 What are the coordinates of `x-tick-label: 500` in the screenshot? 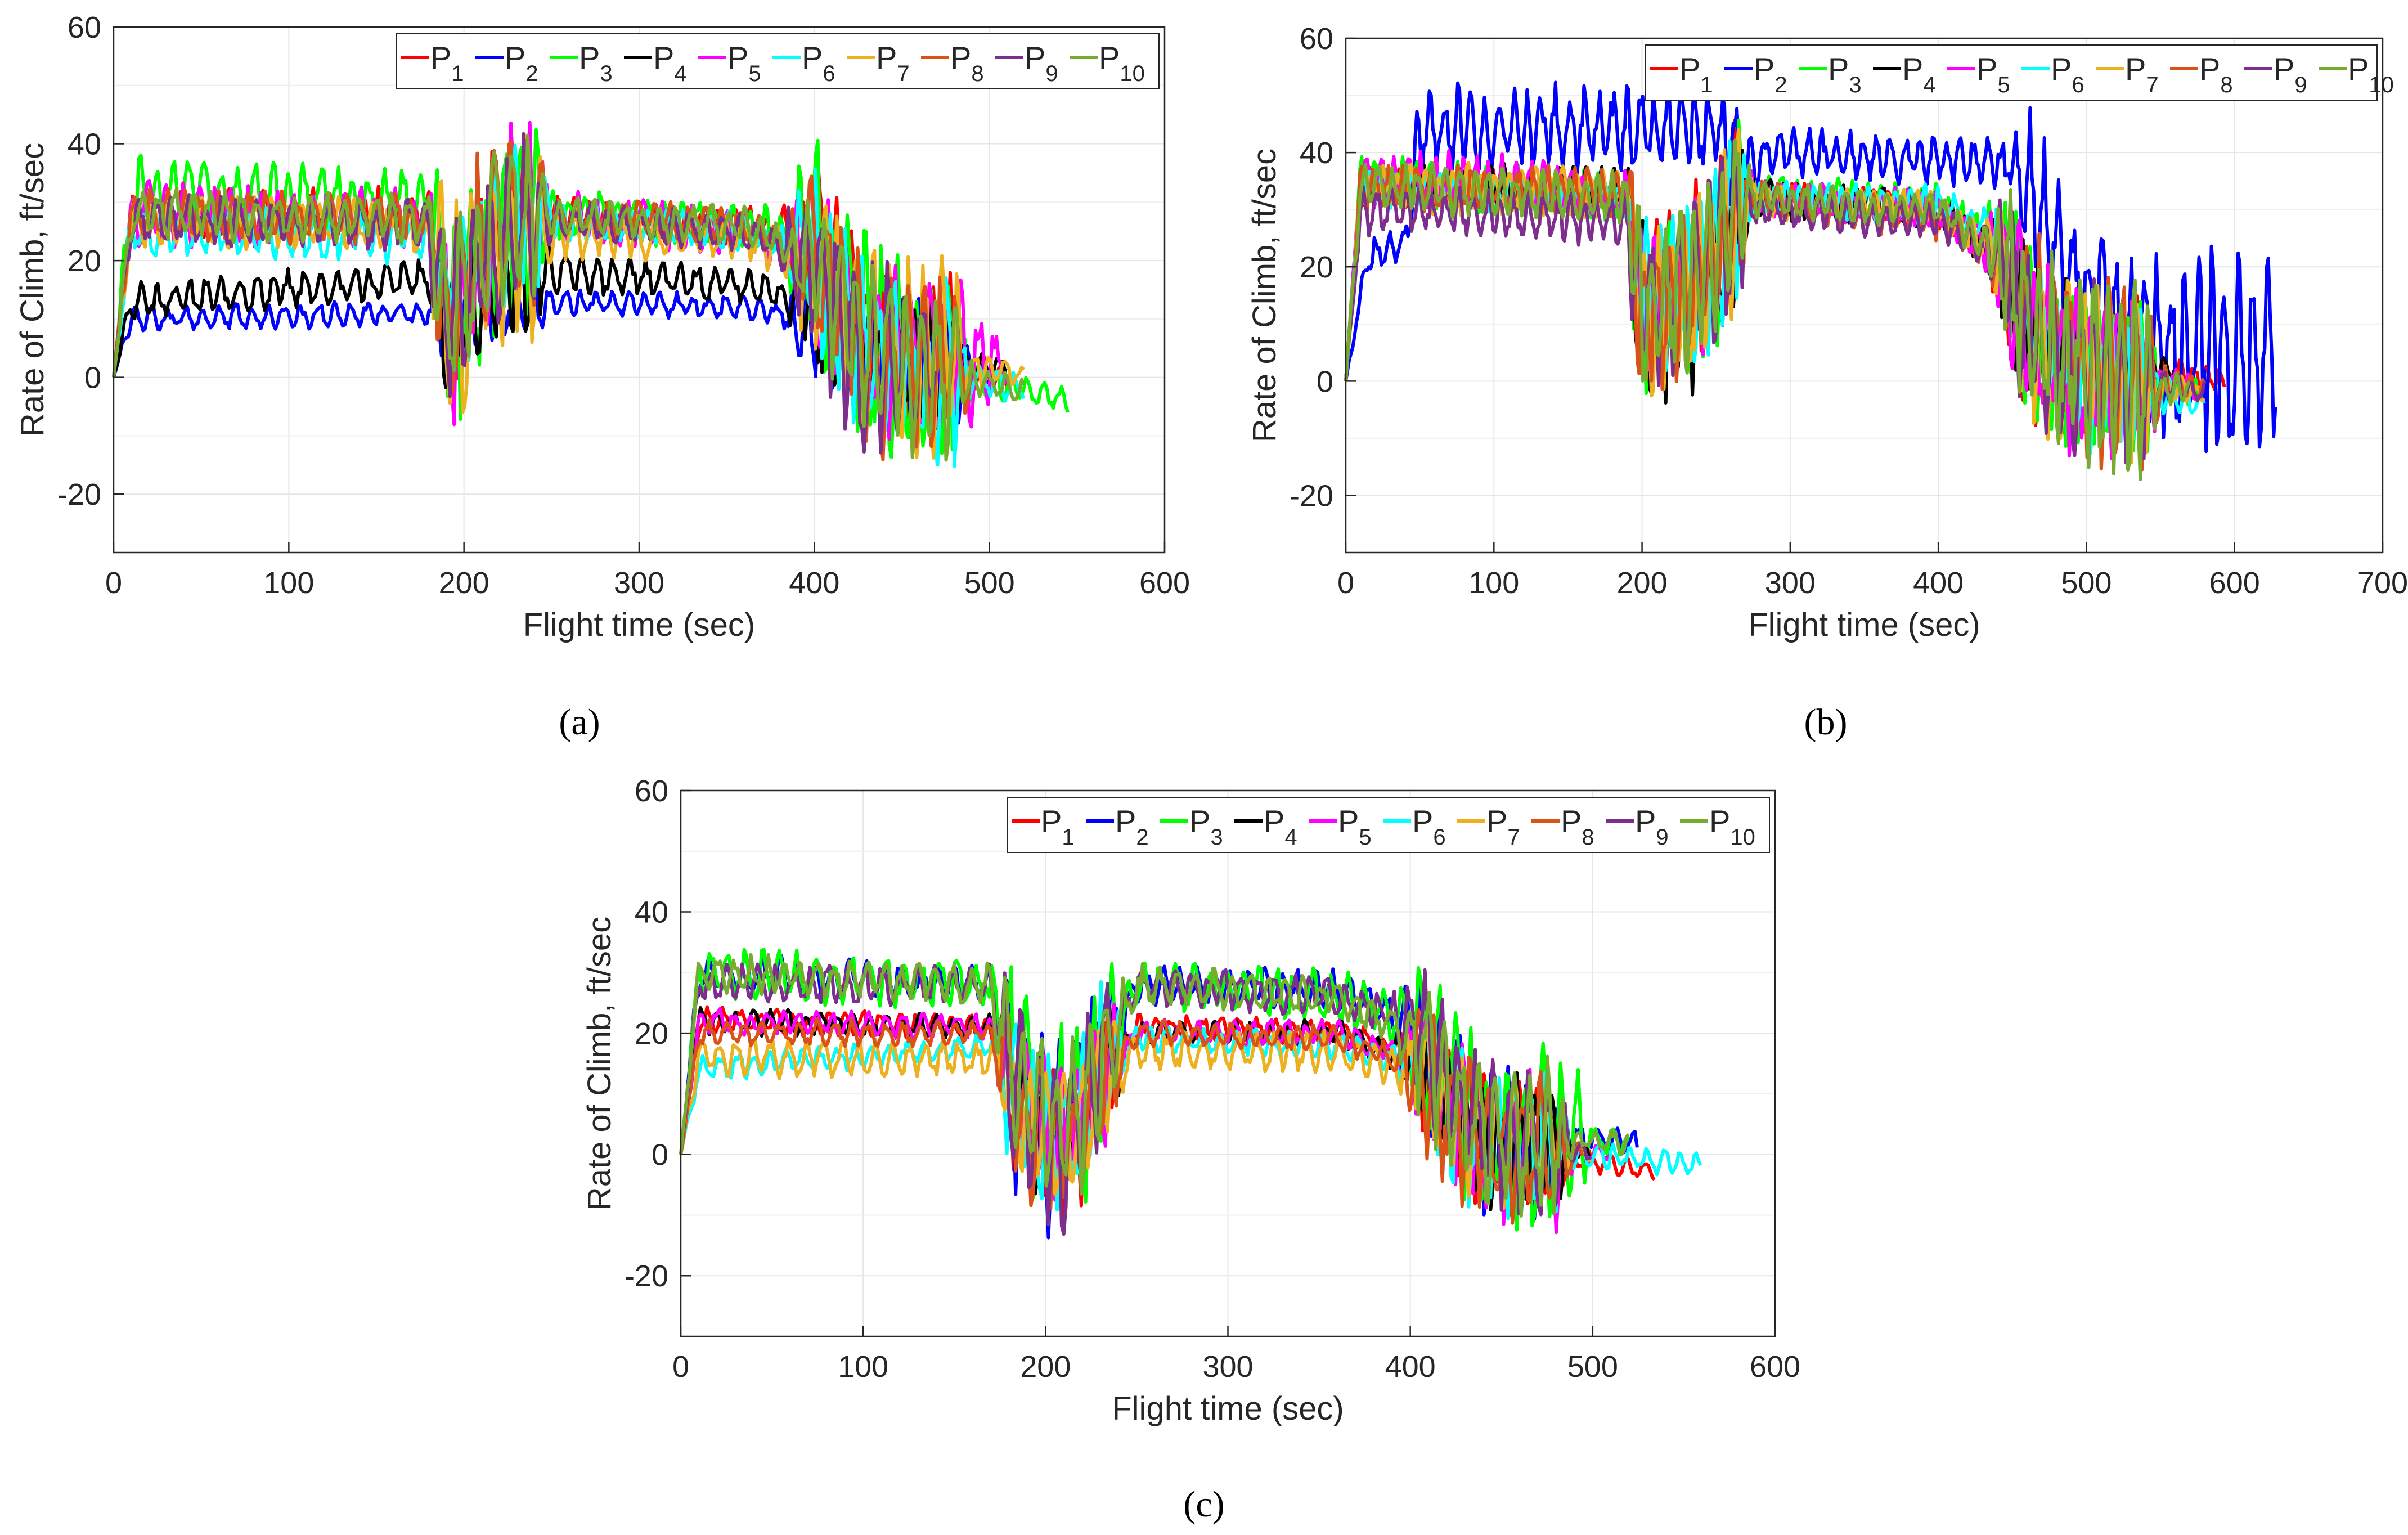 It's located at (989, 583).